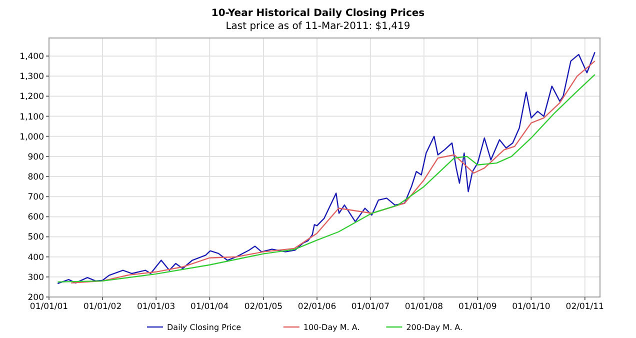  I want to click on y-tick-label: 1,200, so click(32, 97).